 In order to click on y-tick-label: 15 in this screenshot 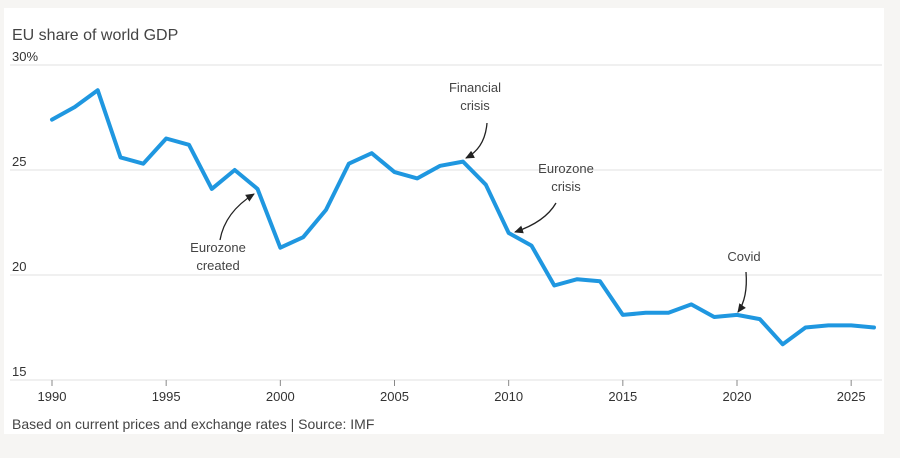, I will do `click(19, 371)`.